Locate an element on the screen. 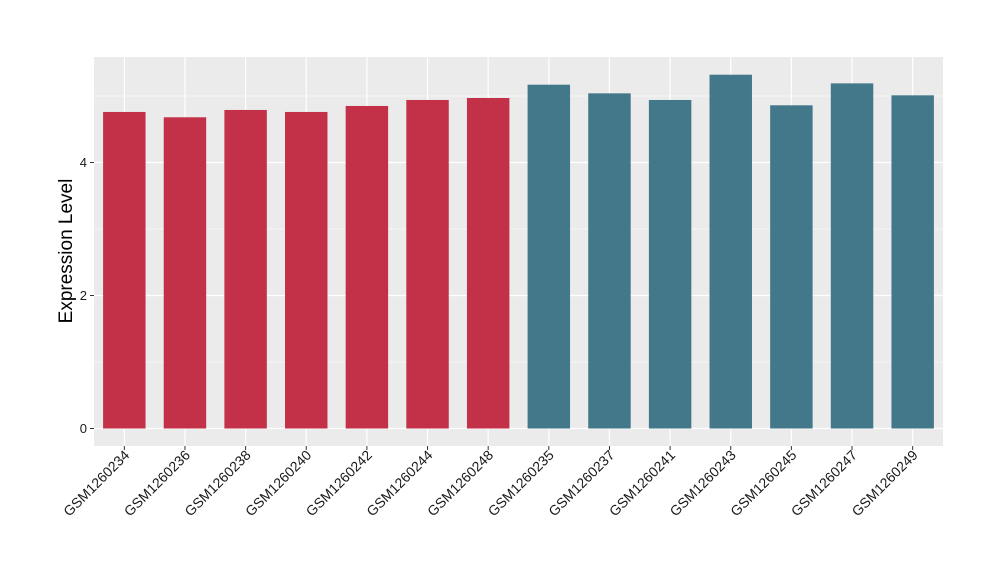 The height and width of the screenshot is (585, 1000). bar-GSM1260234 is located at coordinates (124, 270).